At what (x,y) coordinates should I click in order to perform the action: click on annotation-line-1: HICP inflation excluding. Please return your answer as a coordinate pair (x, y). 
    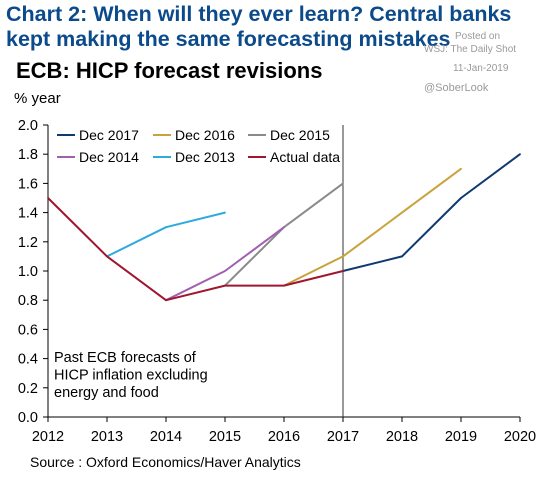
    Looking at the image, I should click on (131, 376).